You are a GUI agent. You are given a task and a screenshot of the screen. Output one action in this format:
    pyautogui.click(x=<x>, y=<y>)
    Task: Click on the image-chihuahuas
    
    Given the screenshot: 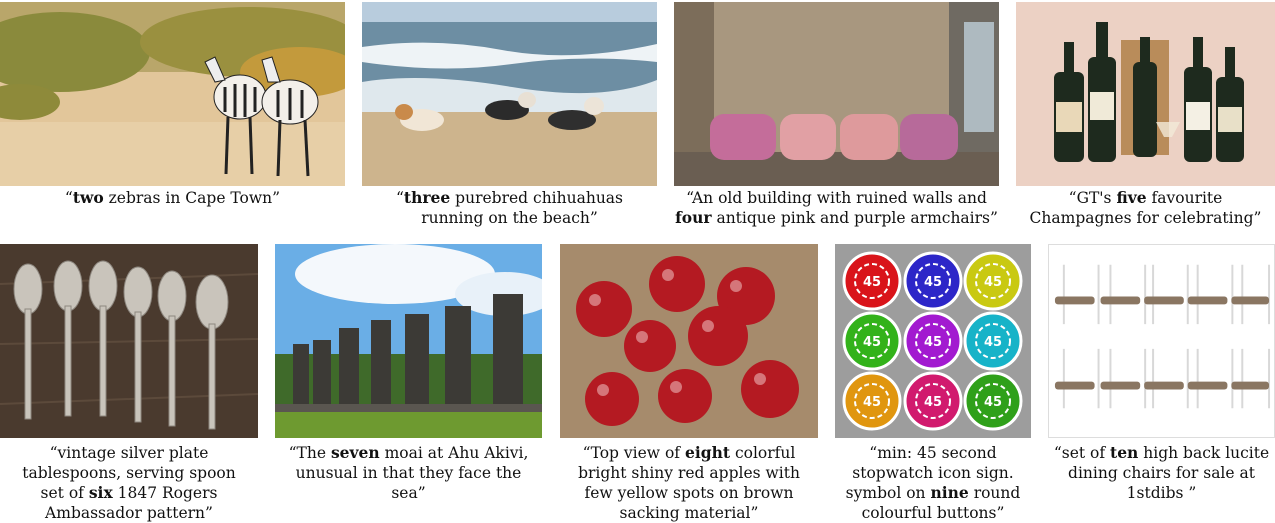 What is the action you would take?
    pyautogui.click(x=509, y=94)
    